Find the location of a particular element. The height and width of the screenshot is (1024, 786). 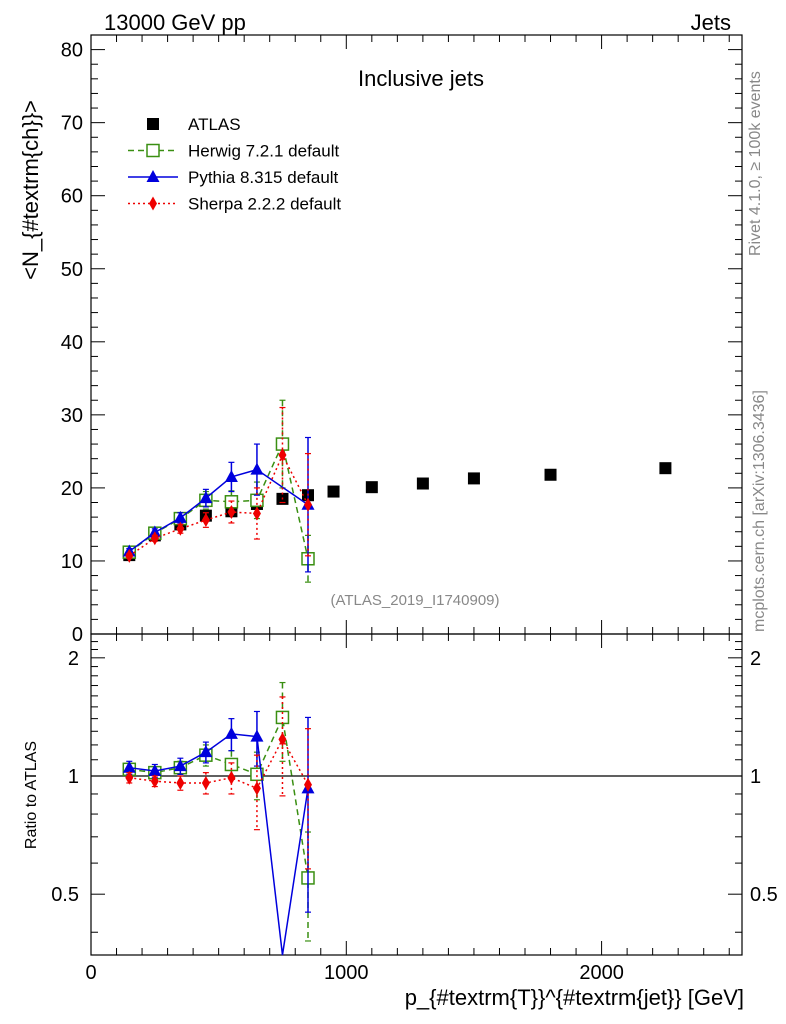

ratio-y-tick-label: 1 is located at coordinates (73, 777).